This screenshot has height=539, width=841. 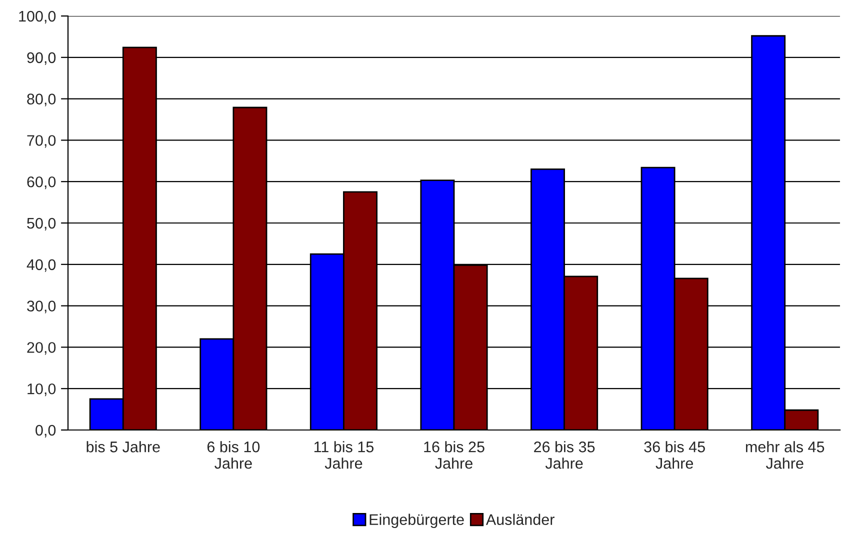 I want to click on y-tick-label: 10,0, so click(x=42, y=389).